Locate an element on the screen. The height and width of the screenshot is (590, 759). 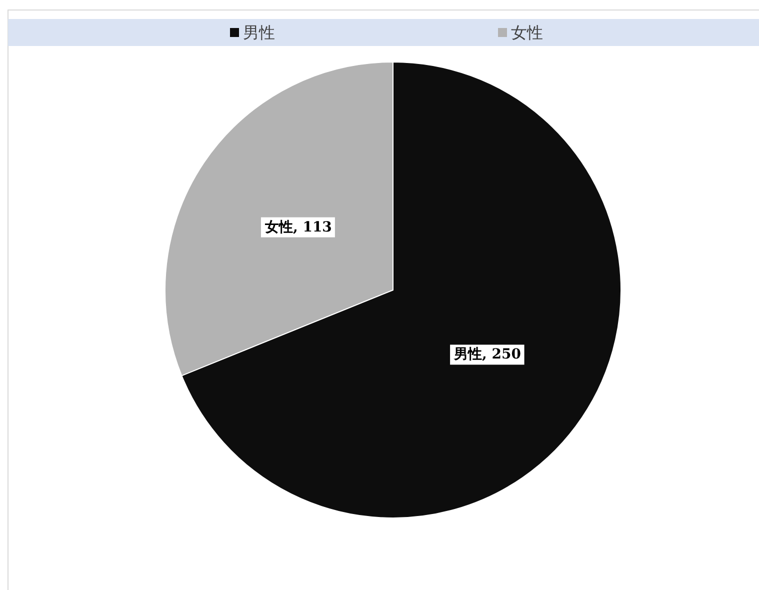
data-label: 男性, 250 is located at coordinates (487, 354).